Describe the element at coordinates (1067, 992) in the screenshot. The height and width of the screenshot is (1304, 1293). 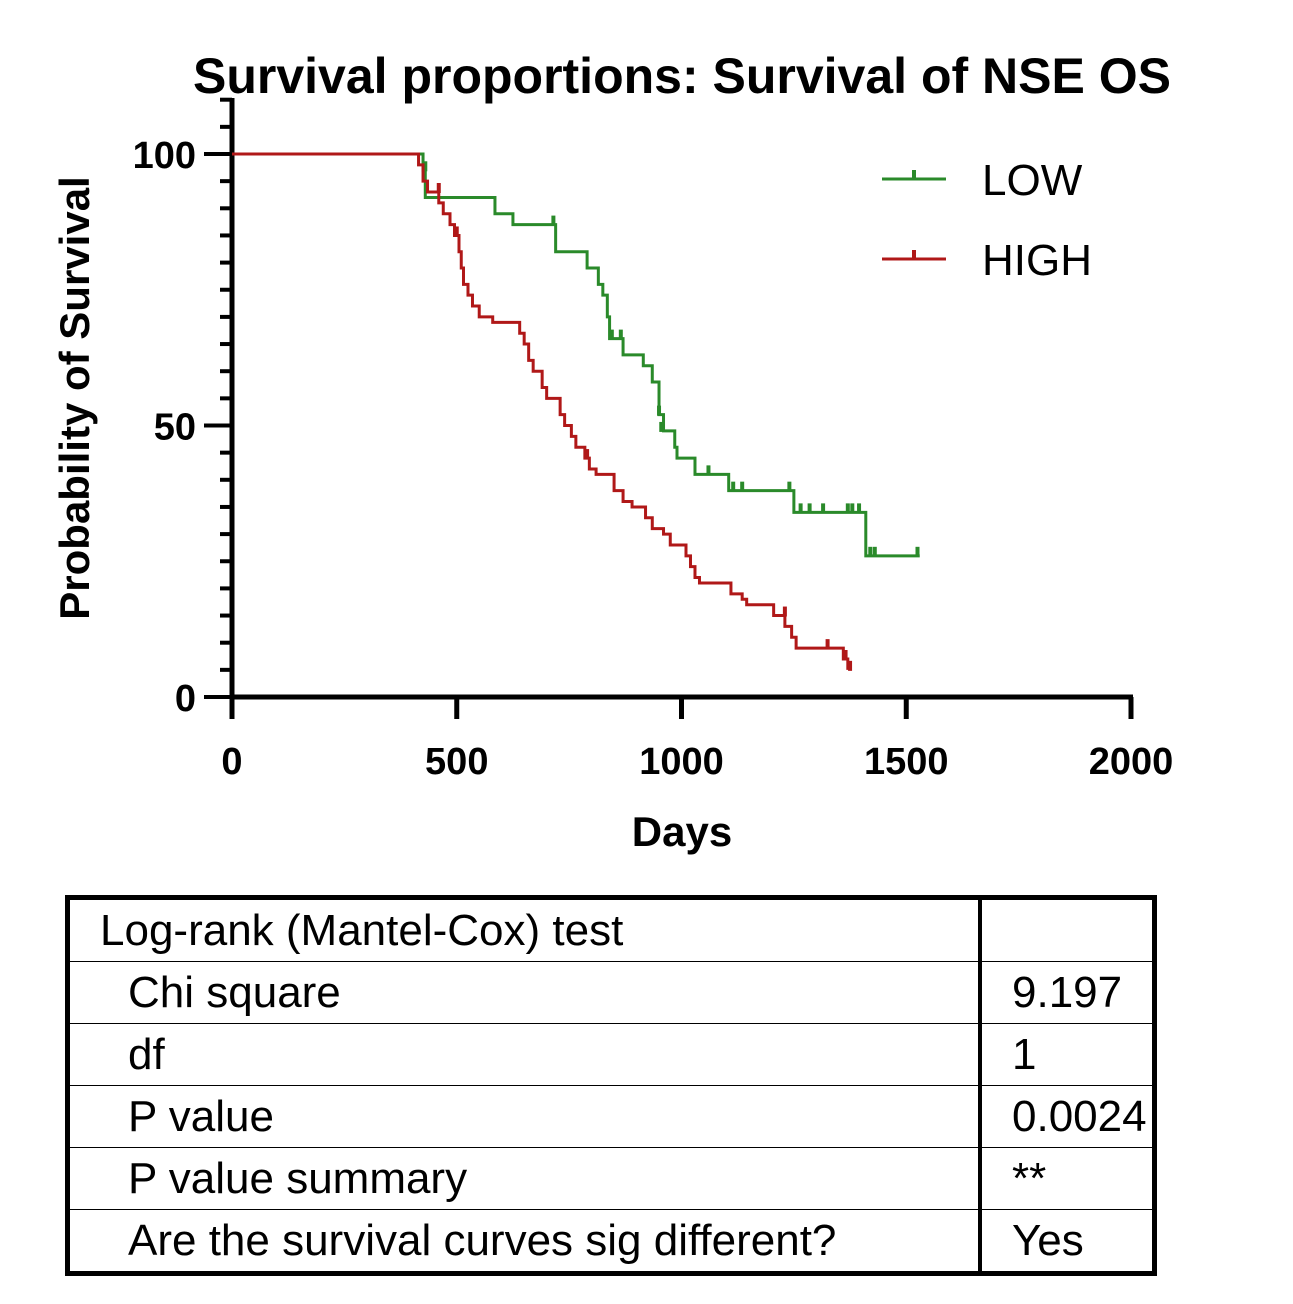
I see `table-row-value: 9.197` at that location.